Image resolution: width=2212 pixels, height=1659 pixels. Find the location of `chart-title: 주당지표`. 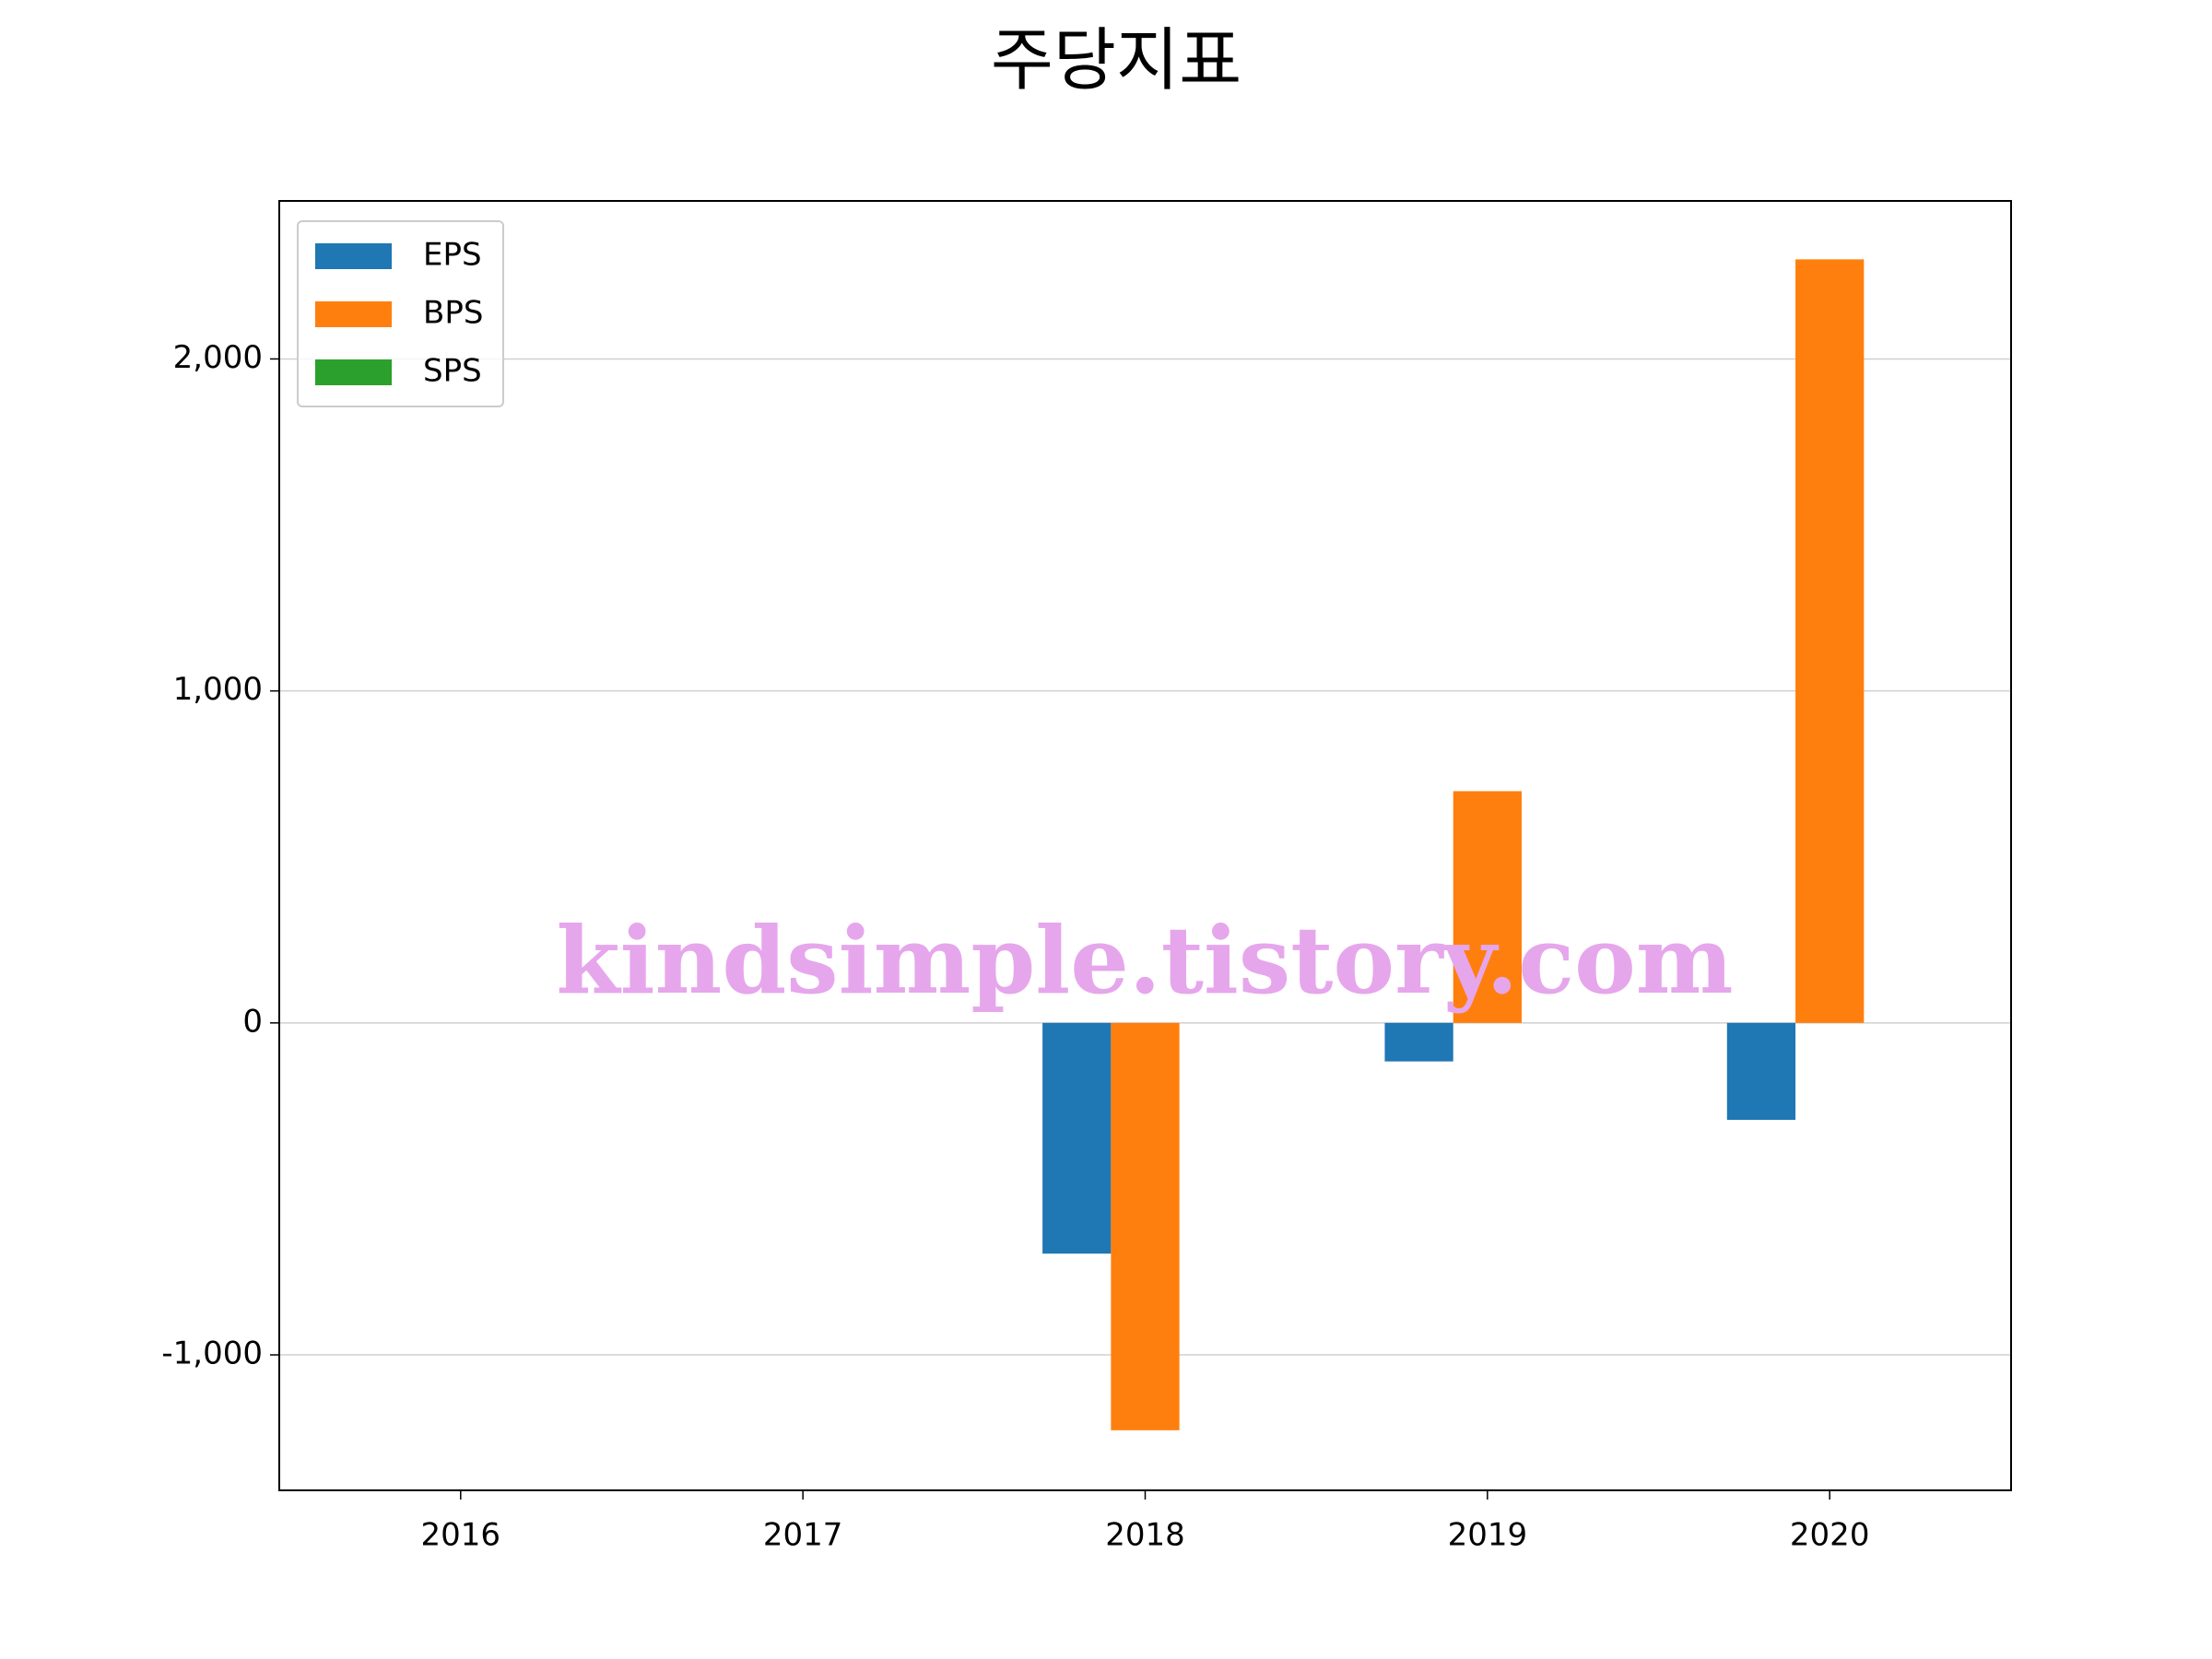

chart-title: 주당지표 is located at coordinates (1116, 60).